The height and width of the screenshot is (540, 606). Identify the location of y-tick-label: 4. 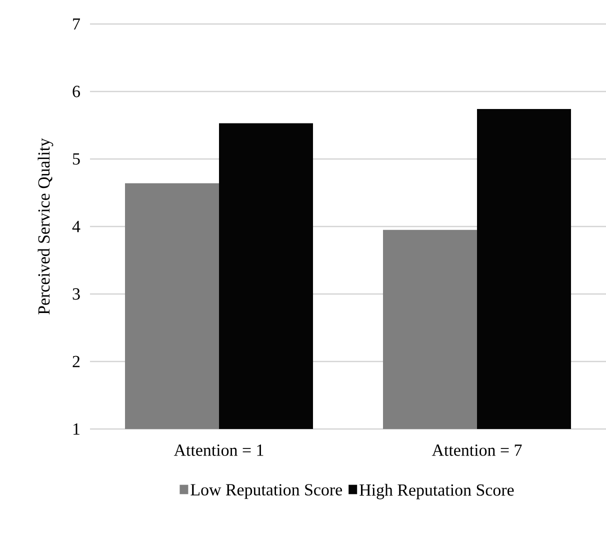
(76, 226).